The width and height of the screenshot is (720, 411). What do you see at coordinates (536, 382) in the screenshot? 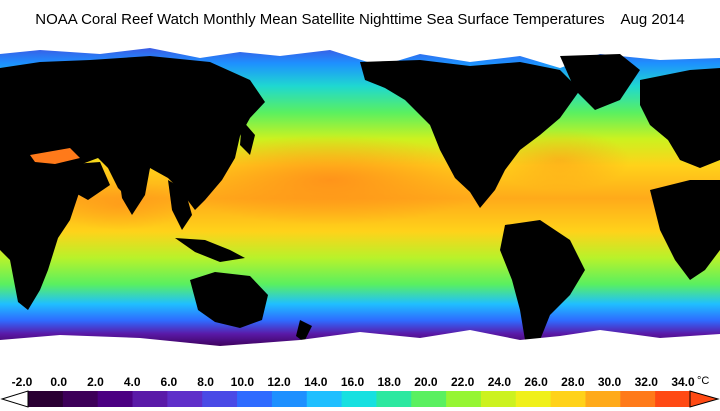
I see `scale-tick-label: 26.0` at bounding box center [536, 382].